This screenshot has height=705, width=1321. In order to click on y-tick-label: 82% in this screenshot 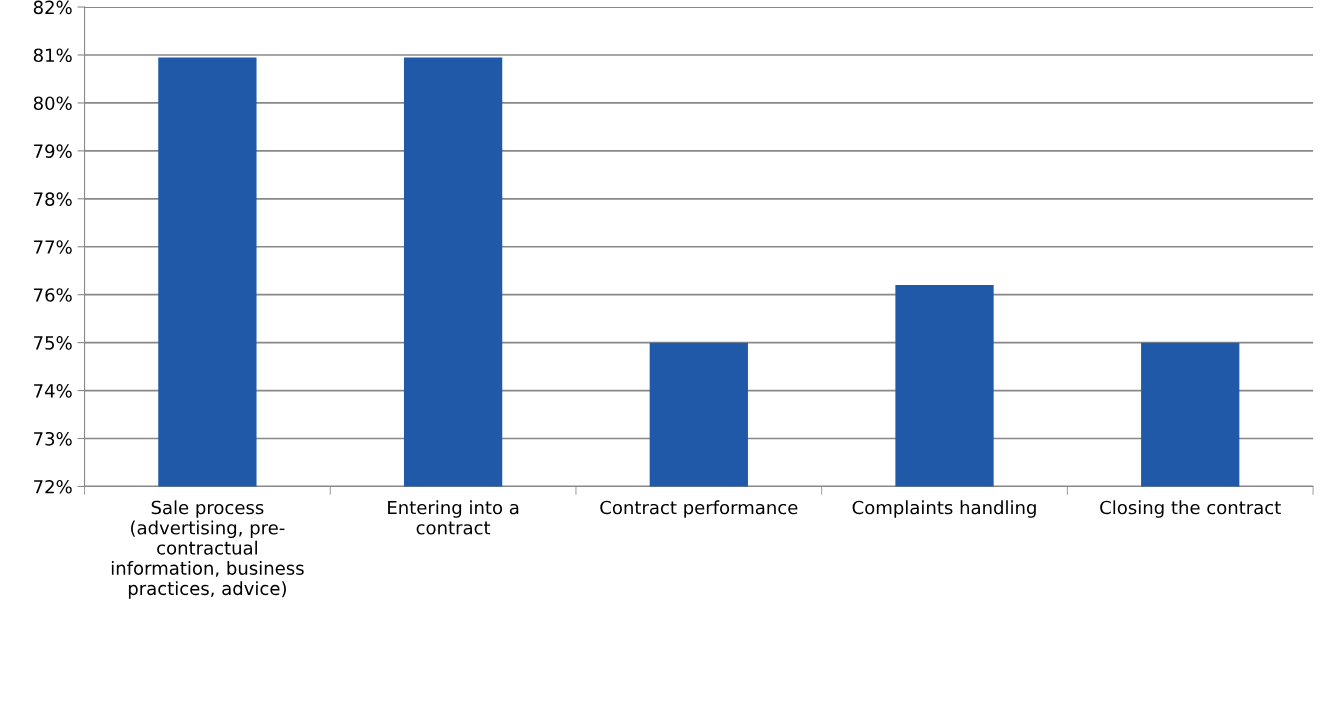, I will do `click(52, 7)`.